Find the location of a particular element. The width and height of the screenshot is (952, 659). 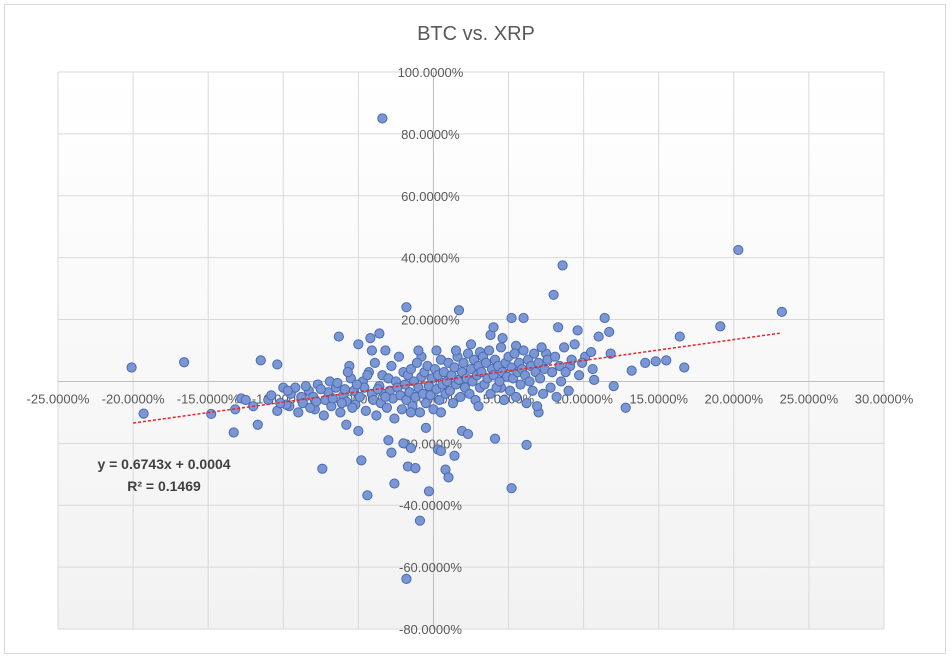

y-tick-label: 60.0000% is located at coordinates (430, 196).